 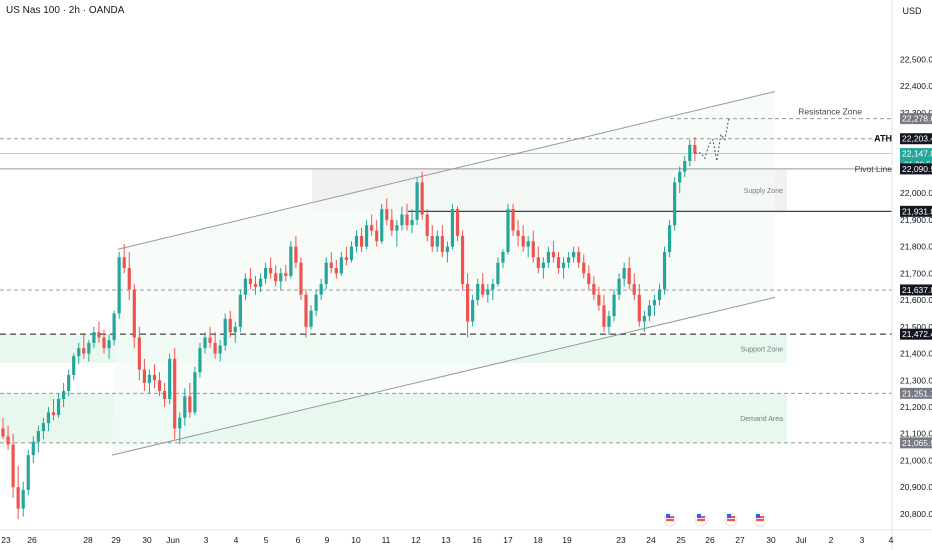 What do you see at coordinates (916, 113) in the screenshot?
I see `y-tick-label: 22,300.0` at bounding box center [916, 113].